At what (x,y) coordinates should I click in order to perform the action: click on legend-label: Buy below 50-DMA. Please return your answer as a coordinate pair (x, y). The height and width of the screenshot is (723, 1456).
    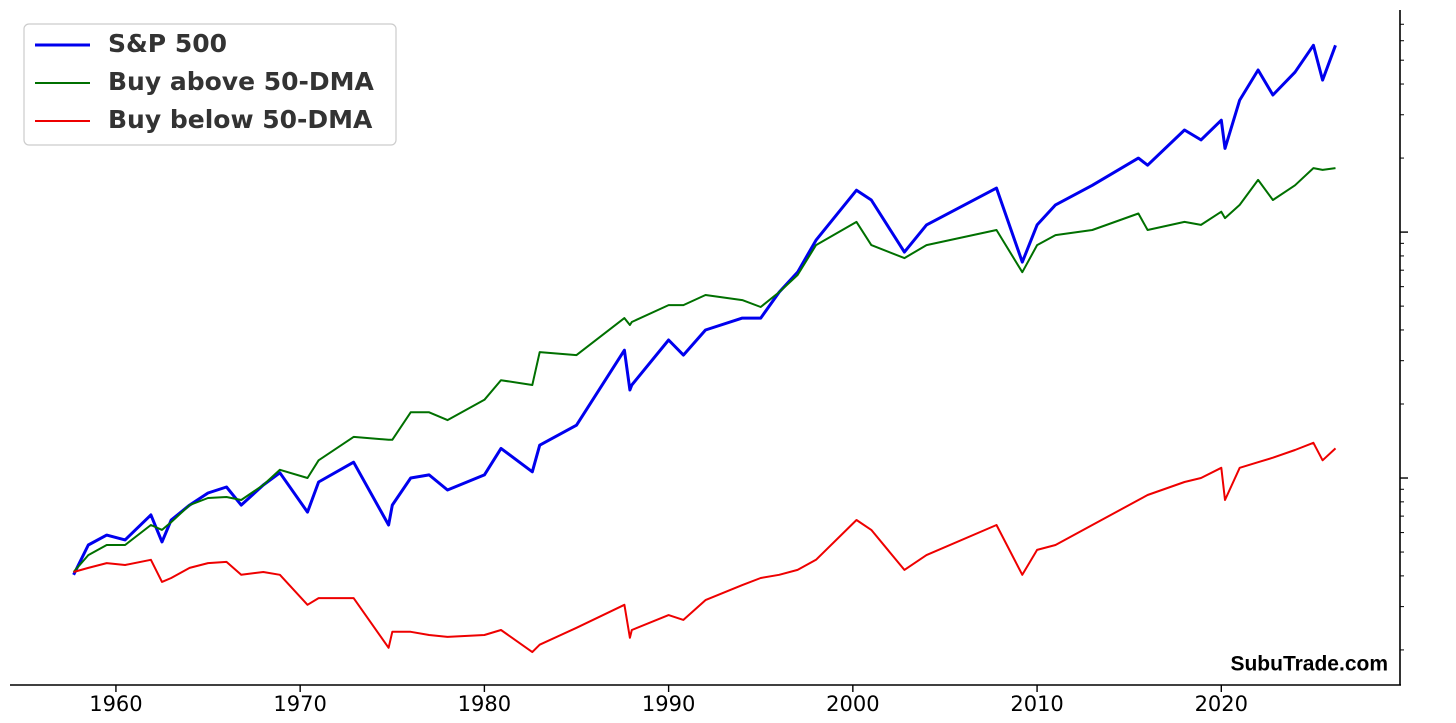
    Looking at the image, I should click on (240, 119).